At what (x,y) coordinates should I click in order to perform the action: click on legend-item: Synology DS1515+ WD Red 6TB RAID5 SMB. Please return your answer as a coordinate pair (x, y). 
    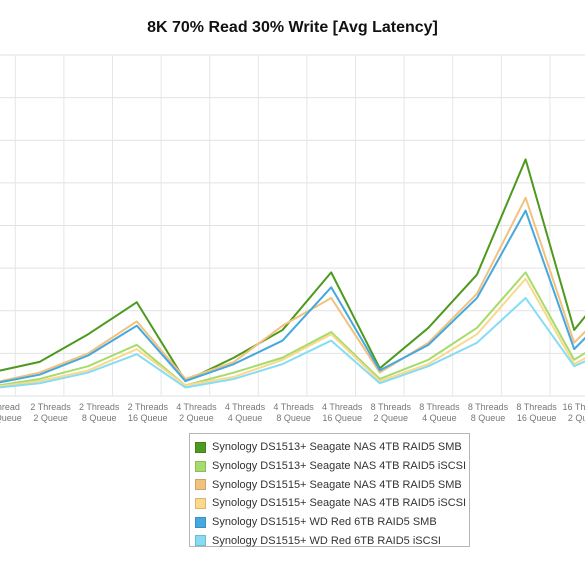
    Looking at the image, I should click on (329, 522).